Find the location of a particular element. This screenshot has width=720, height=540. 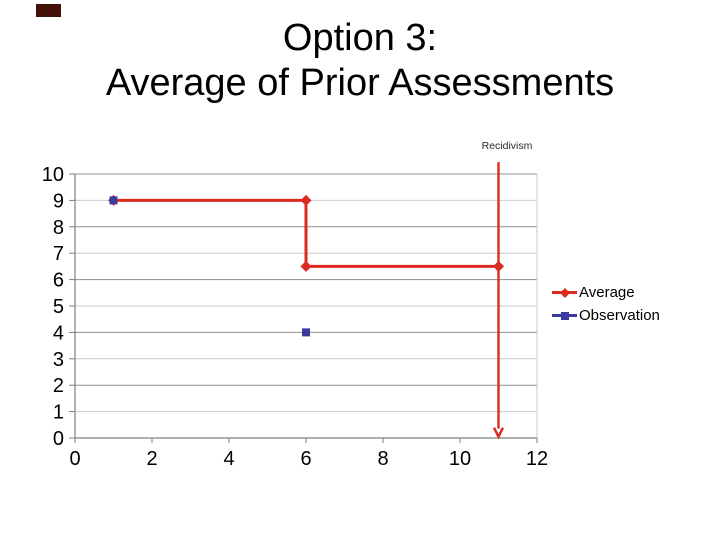

y-tick-label-3: 3 is located at coordinates (58, 360).